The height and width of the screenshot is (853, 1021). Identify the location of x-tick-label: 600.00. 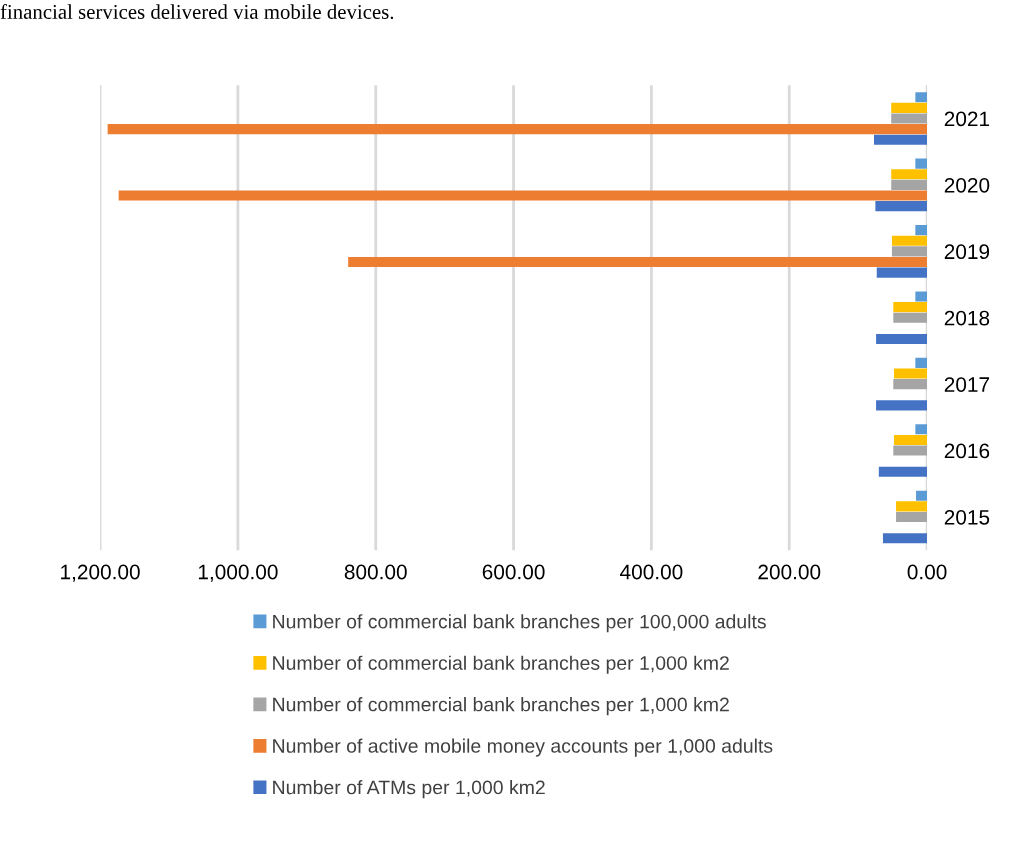
(513, 572).